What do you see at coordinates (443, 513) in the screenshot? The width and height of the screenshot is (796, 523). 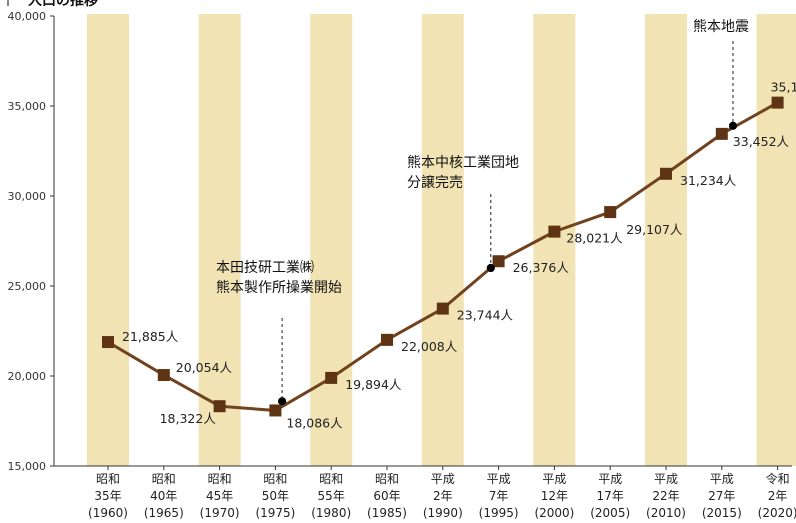 I see `x-tick-label: (1990)` at bounding box center [443, 513].